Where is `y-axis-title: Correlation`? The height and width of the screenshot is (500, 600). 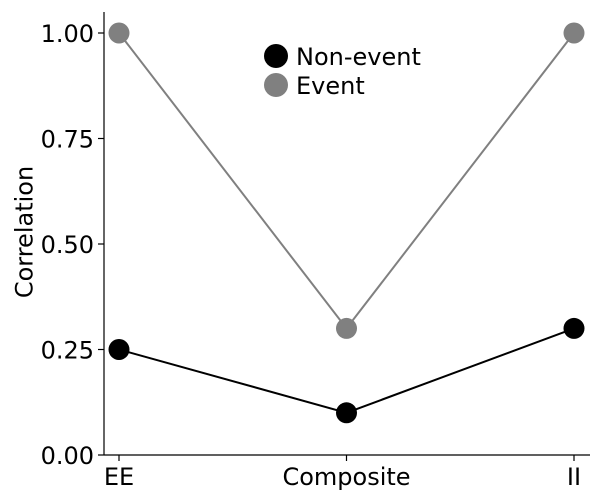
y-axis-title: Correlation is located at coordinates (24, 232).